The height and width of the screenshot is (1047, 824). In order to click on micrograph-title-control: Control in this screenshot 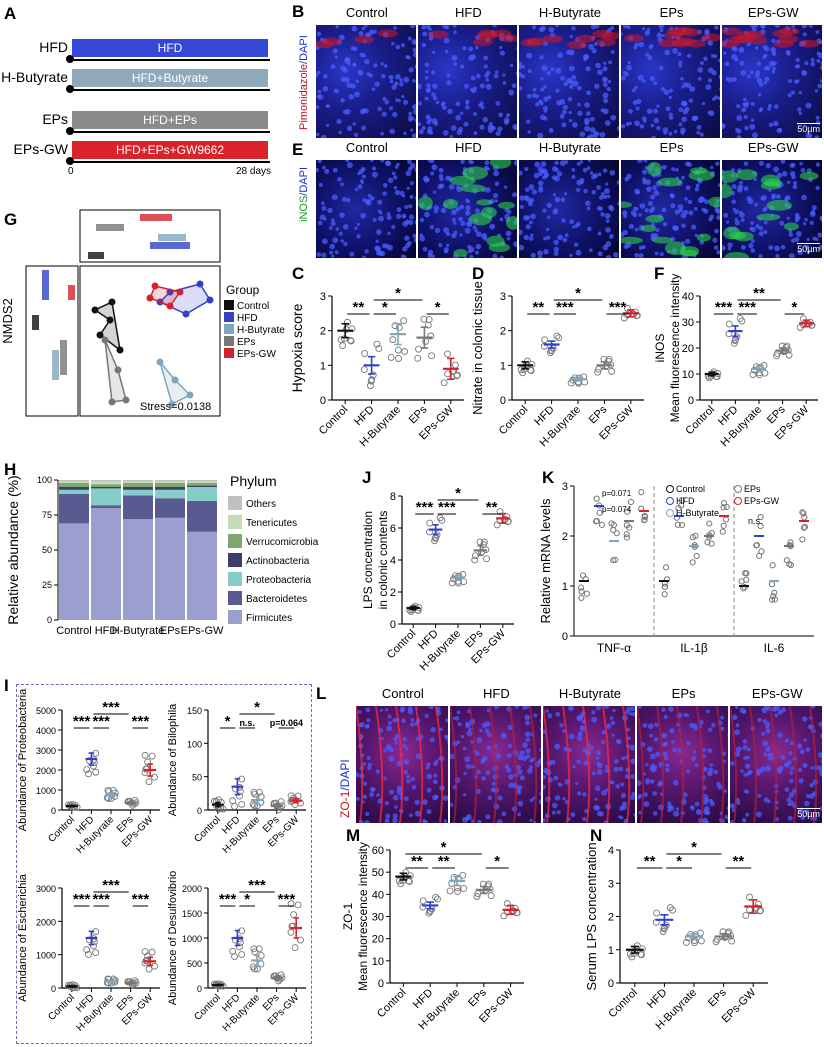, I will do `click(366, 12)`.